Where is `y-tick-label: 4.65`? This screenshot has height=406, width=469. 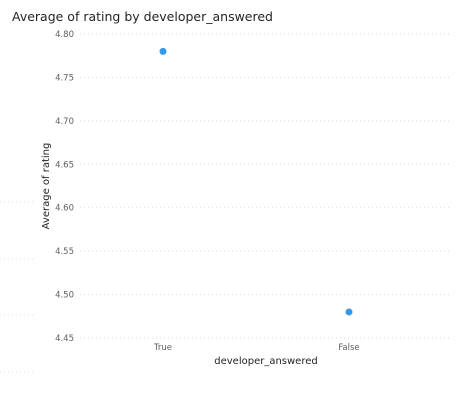 y-tick-label: 4.65 is located at coordinates (64, 165).